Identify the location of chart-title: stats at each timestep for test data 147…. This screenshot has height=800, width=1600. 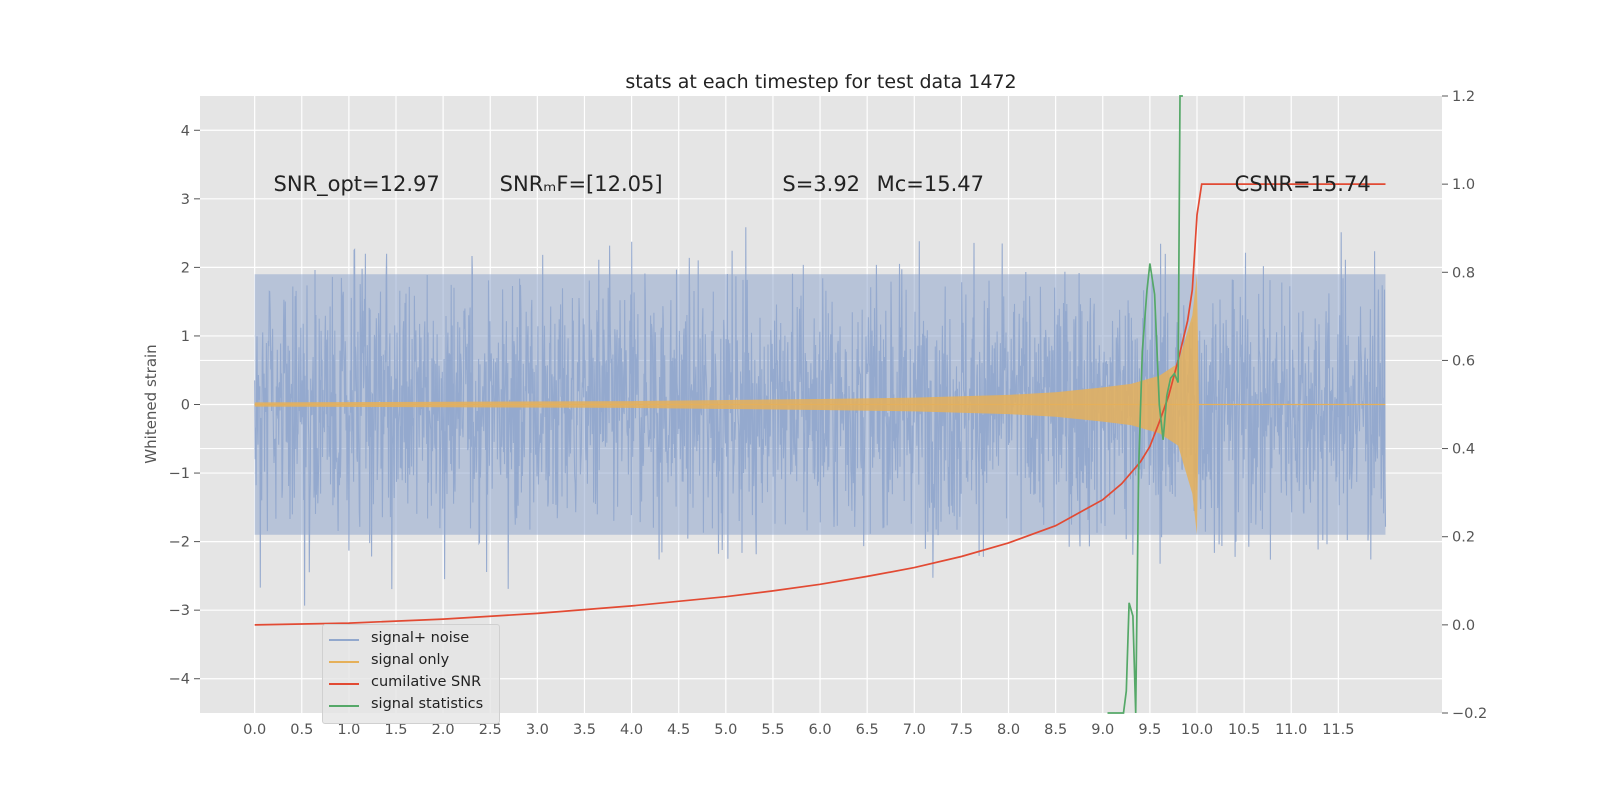
(820, 82).